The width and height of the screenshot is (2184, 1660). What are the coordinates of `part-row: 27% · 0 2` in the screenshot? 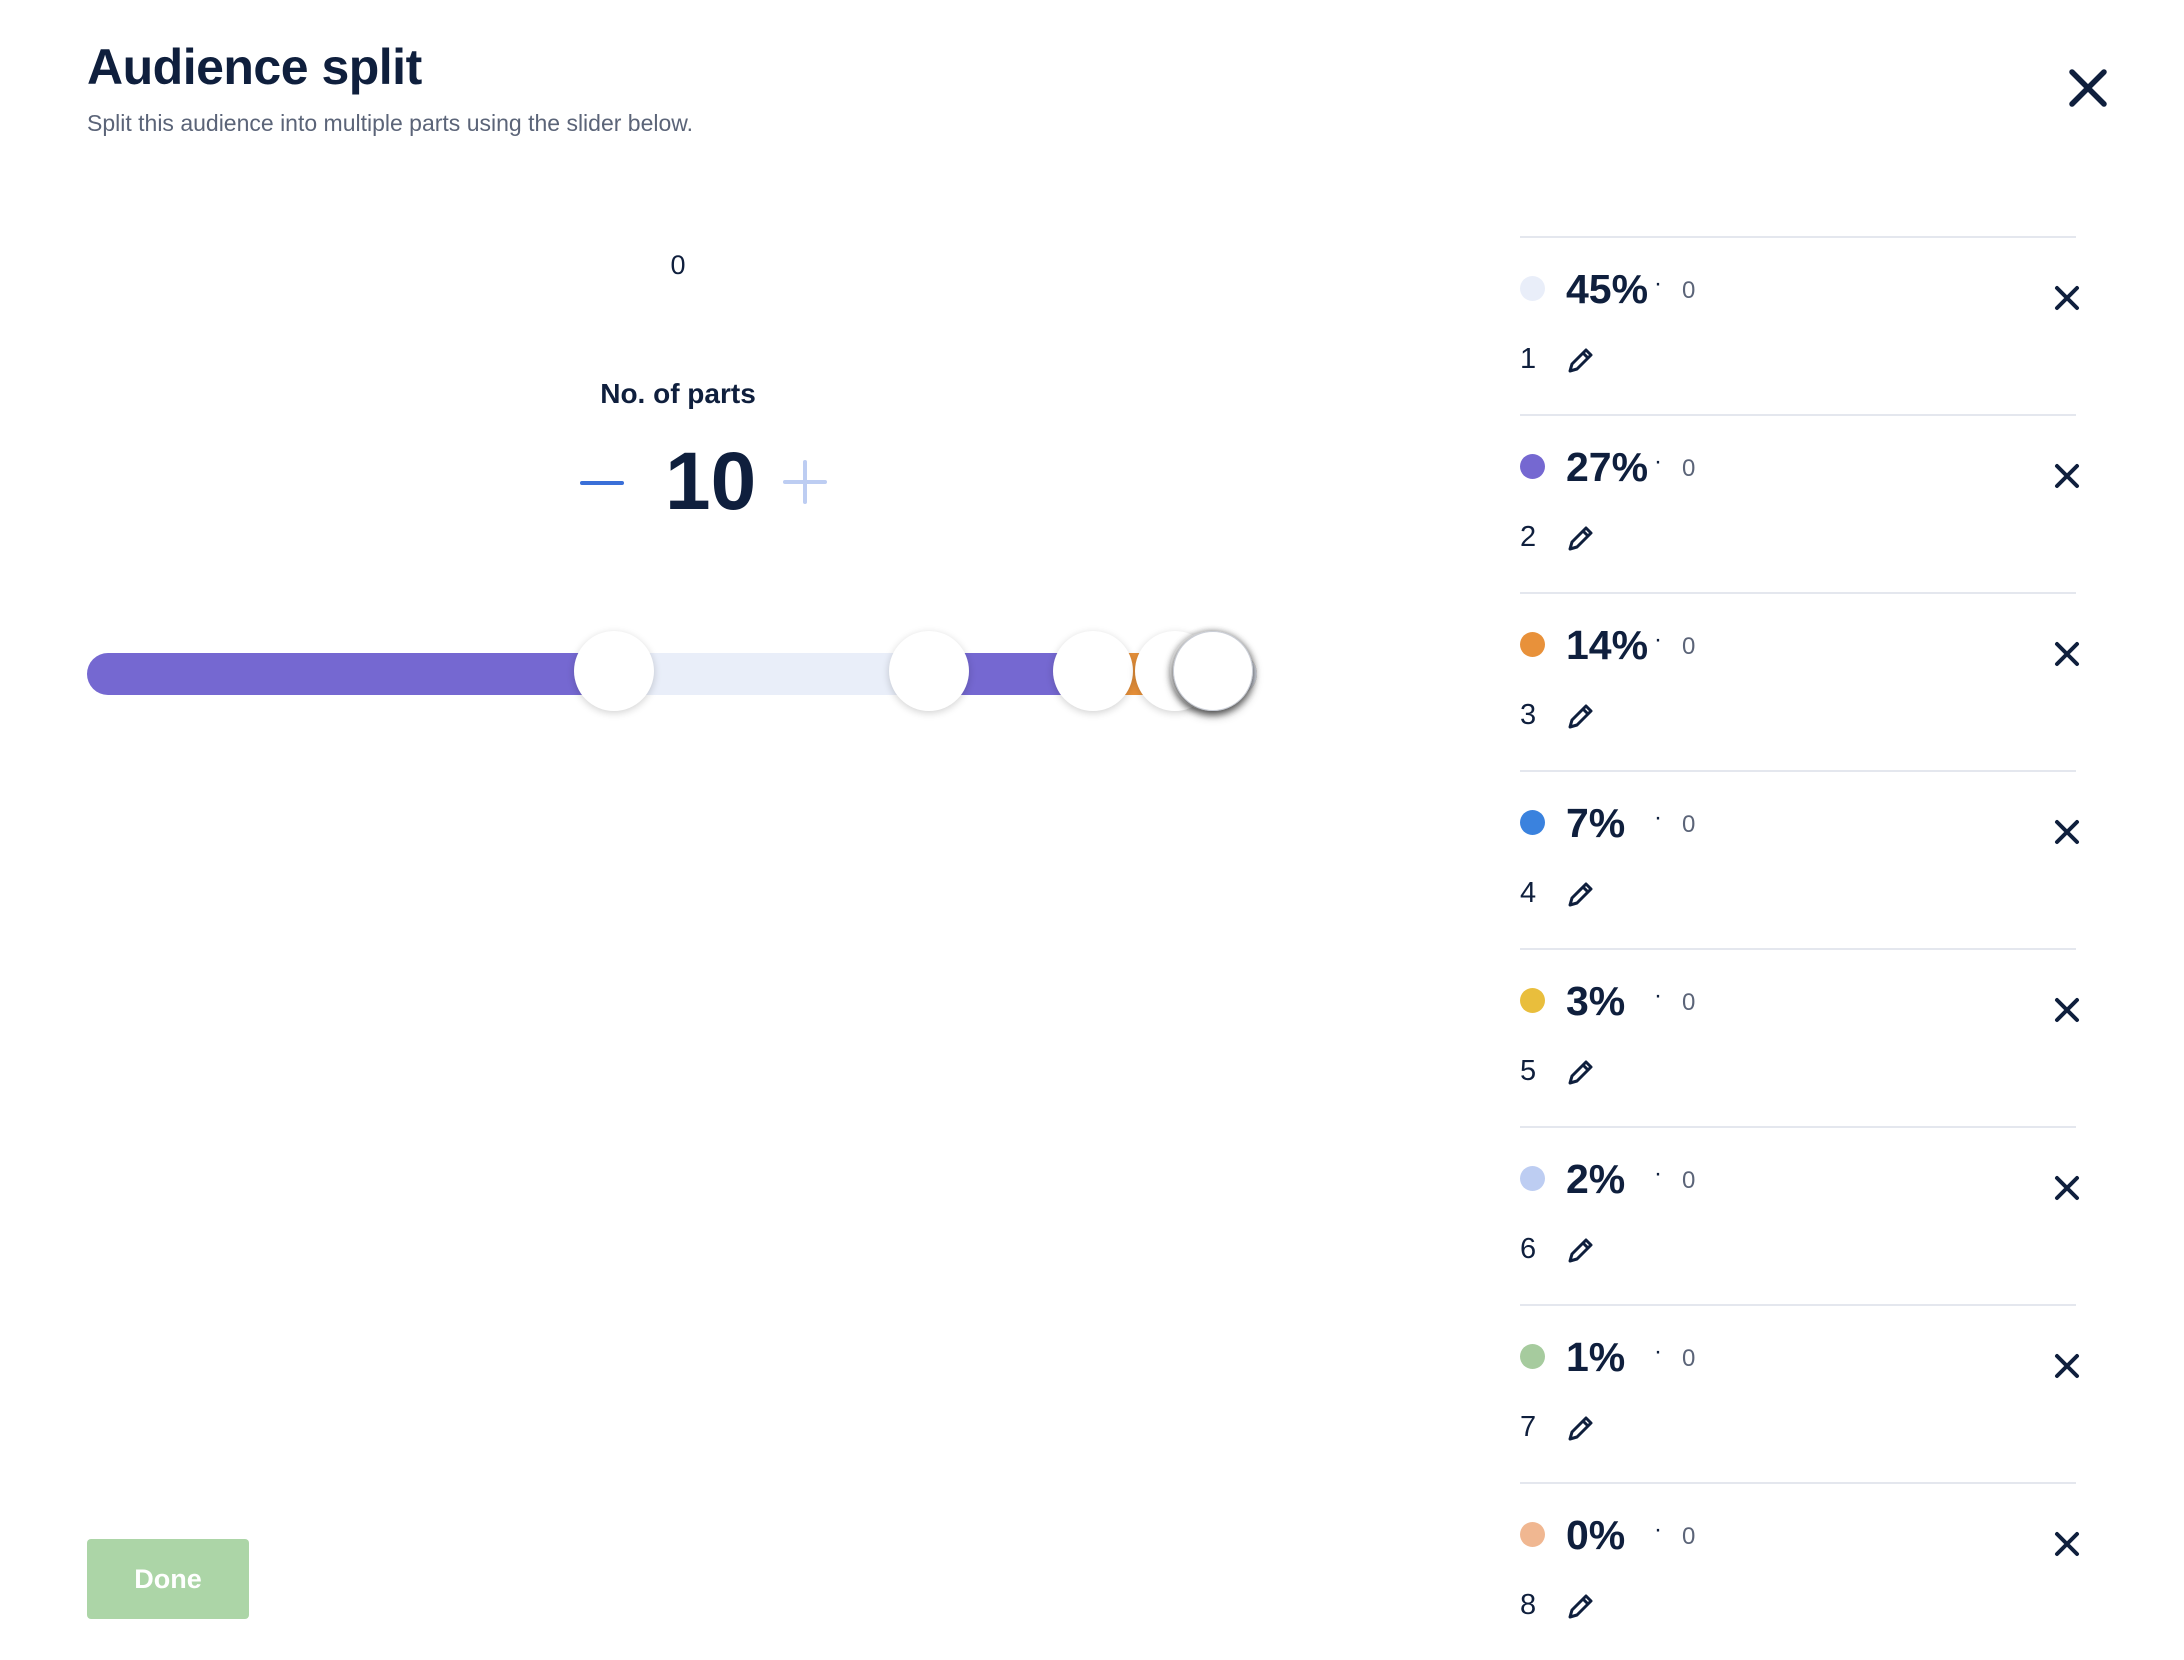 It's located at (1799, 503).